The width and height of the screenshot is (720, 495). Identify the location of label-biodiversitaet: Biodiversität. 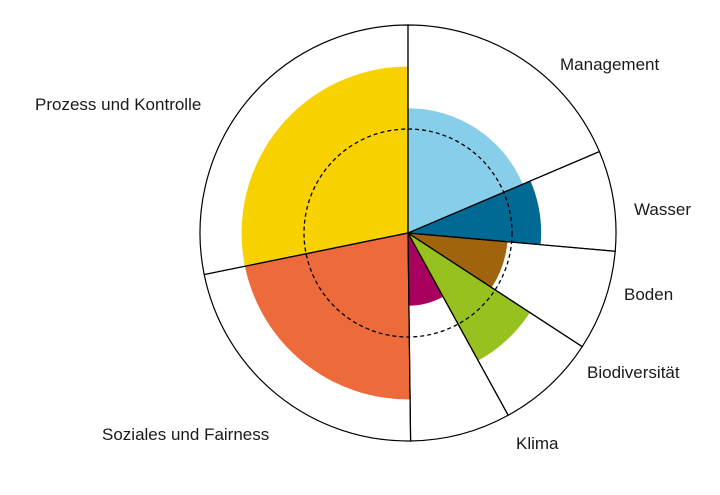
(633, 372).